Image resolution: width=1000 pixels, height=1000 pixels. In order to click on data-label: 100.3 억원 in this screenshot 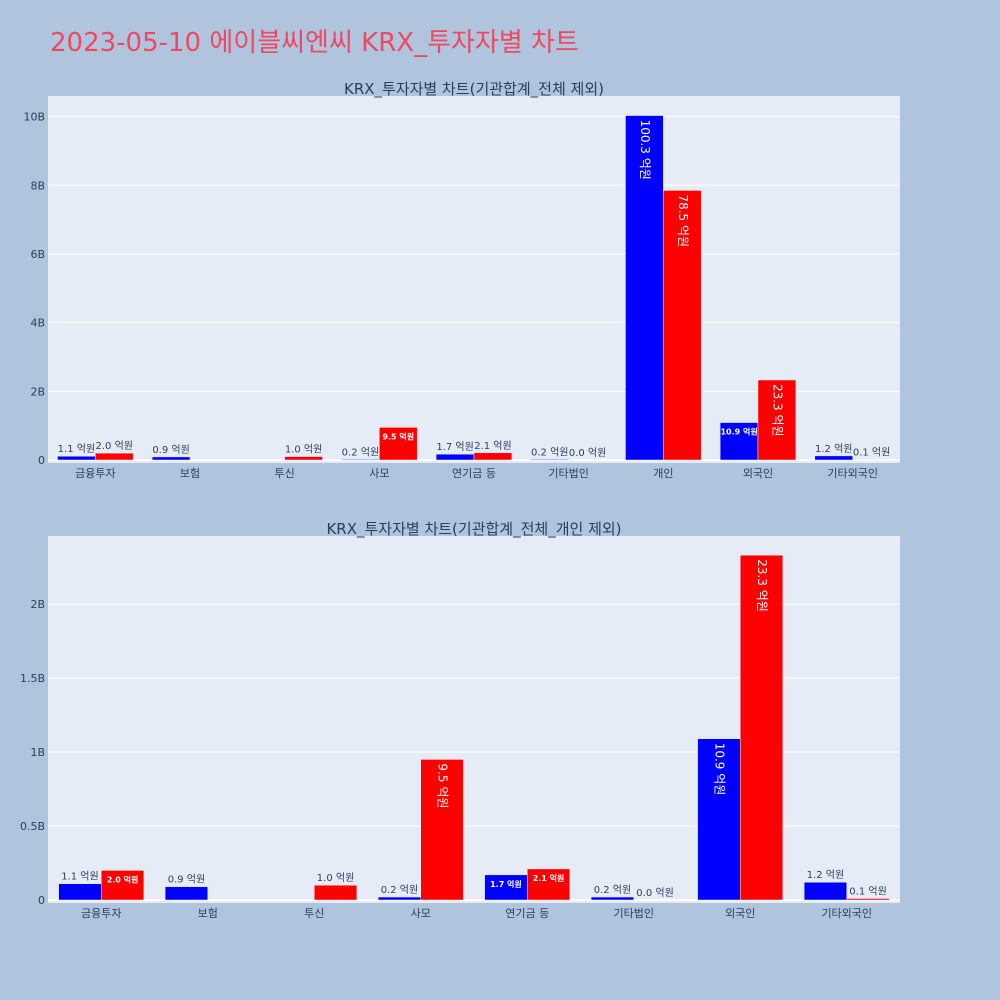, I will do `click(645, 150)`.